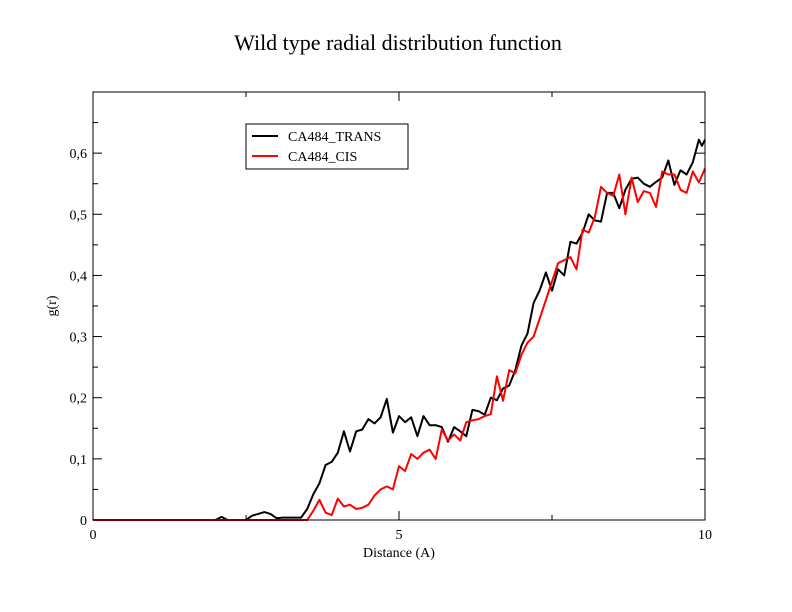 The width and height of the screenshot is (792, 612). Describe the element at coordinates (79, 276) in the screenshot. I see `y-tick-label: 0,4` at that location.